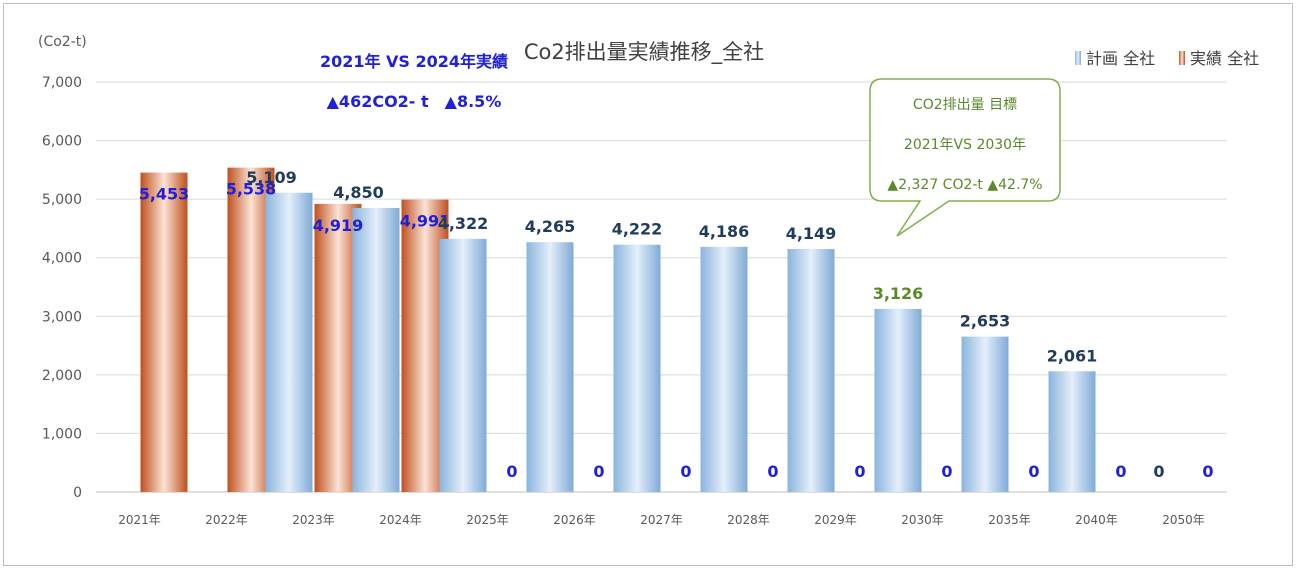 The height and width of the screenshot is (571, 1298). Describe the element at coordinates (164, 332) in the screenshot. I see `bar-actual` at that location.